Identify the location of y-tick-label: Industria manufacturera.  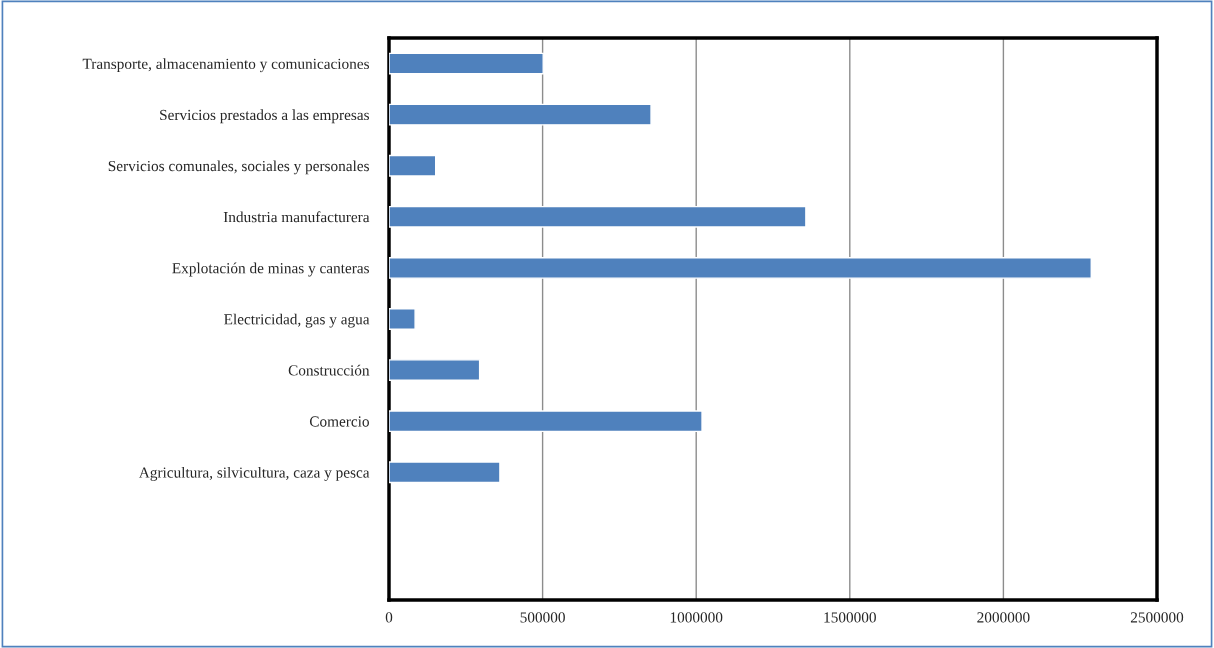
(296, 217).